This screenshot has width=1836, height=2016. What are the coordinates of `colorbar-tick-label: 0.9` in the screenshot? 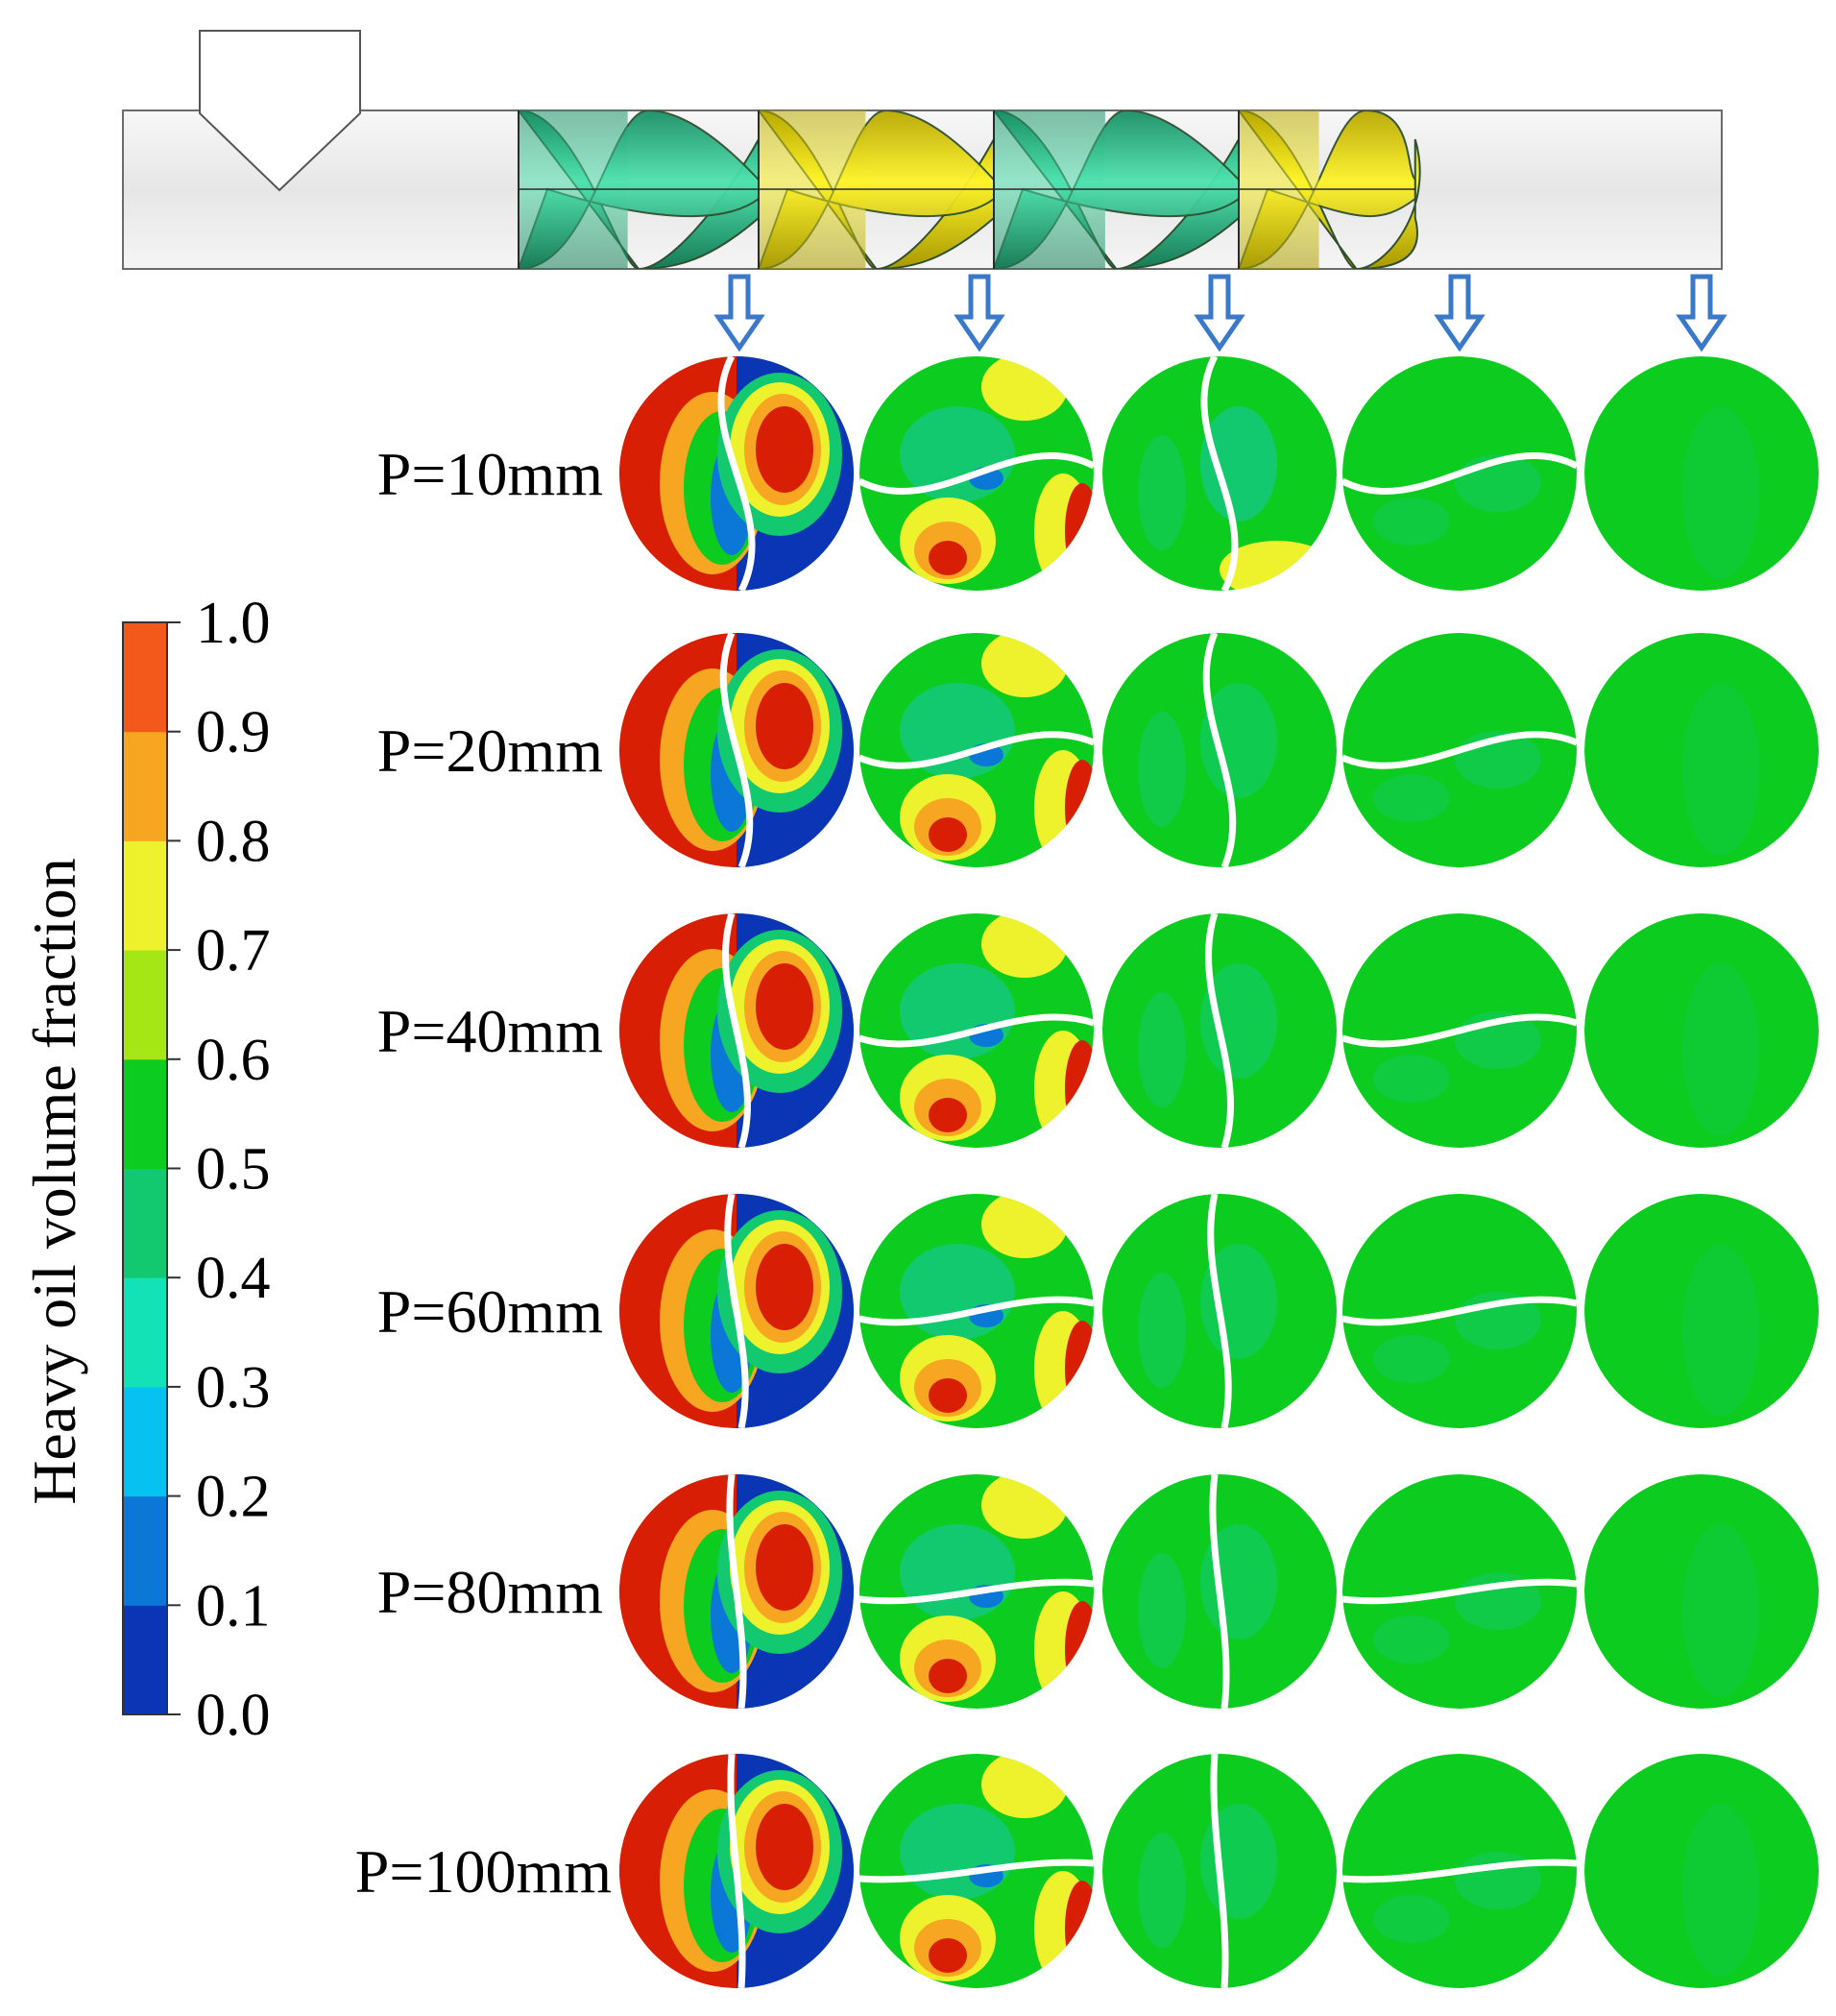 It's located at (233, 732).